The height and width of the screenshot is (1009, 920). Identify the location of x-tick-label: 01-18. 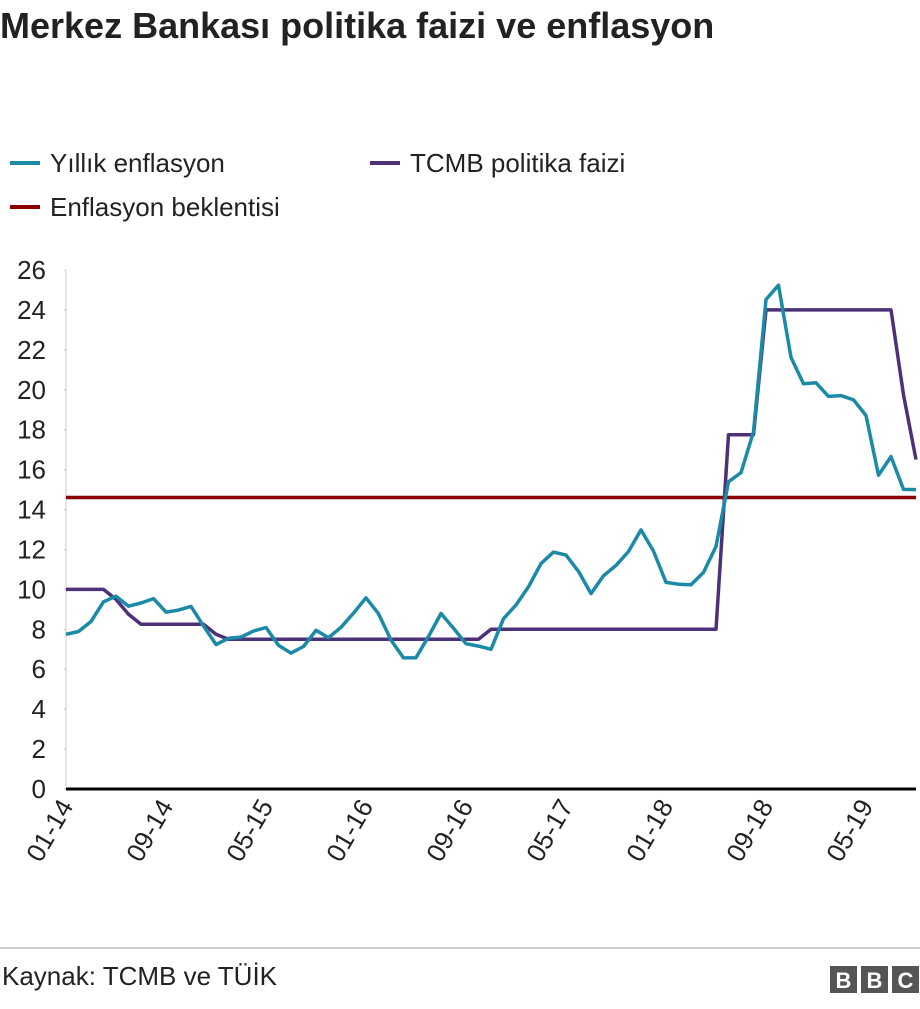
(649, 830).